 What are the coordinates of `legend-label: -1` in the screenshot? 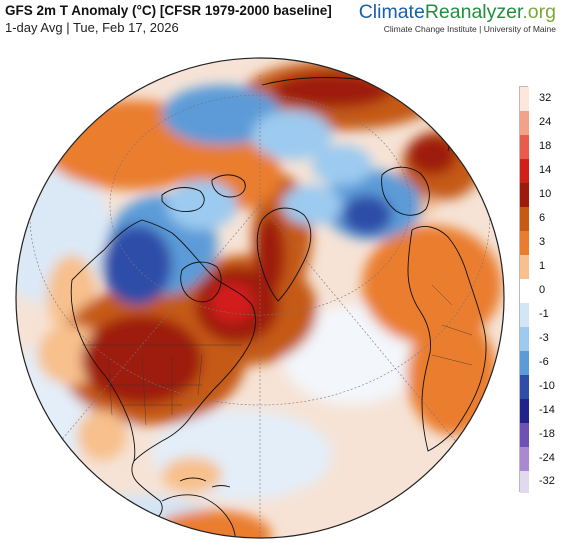 It's located at (544, 314).